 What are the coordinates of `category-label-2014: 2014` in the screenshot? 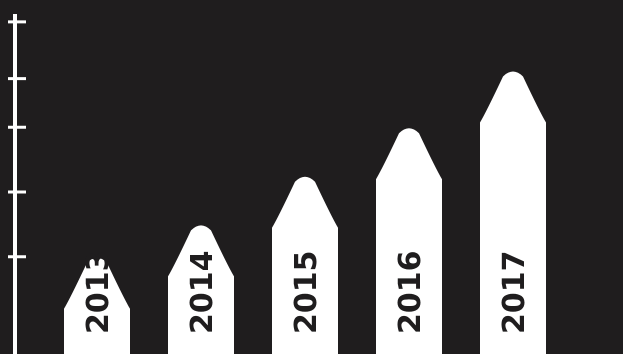 It's located at (202, 293).